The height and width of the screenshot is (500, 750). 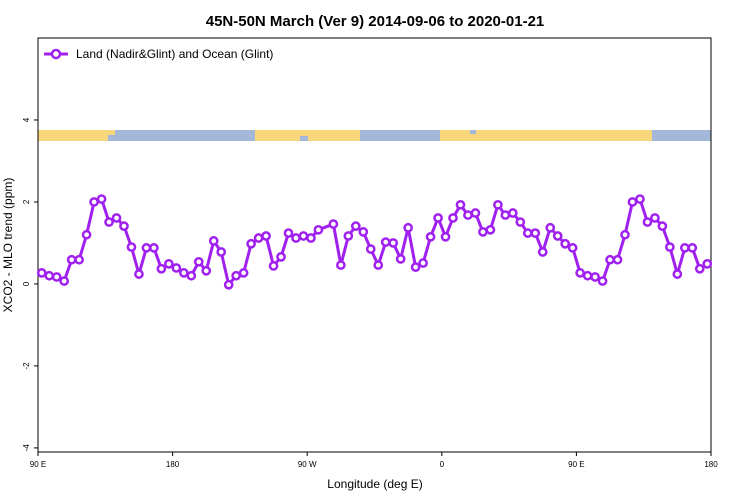 What do you see at coordinates (307, 464) in the screenshot?
I see `x-tick-label: 90 W` at bounding box center [307, 464].